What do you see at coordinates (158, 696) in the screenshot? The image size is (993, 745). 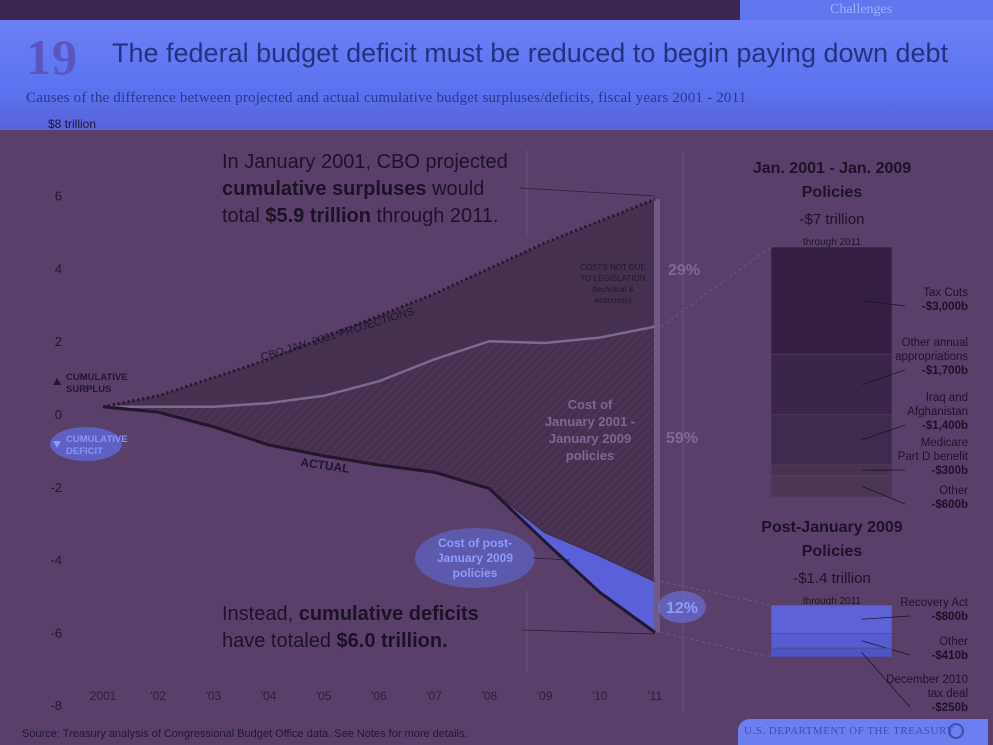 I see `x-tick-label: '02` at bounding box center [158, 696].